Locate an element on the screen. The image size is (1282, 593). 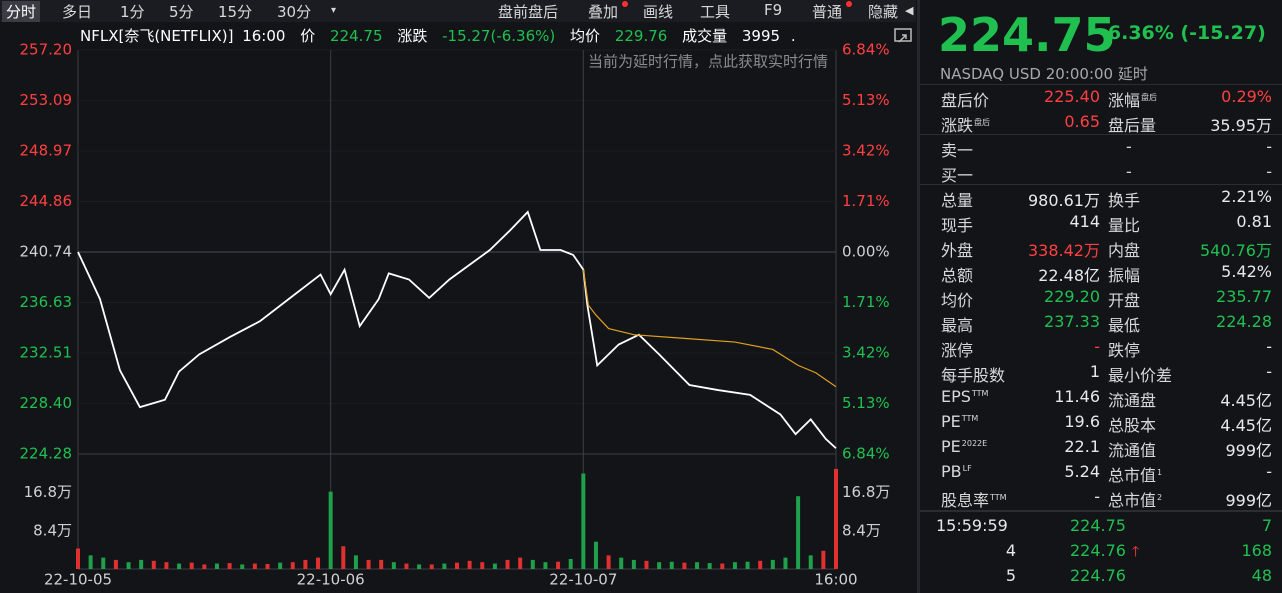
label: 总市值2 is located at coordinates (1135, 499).